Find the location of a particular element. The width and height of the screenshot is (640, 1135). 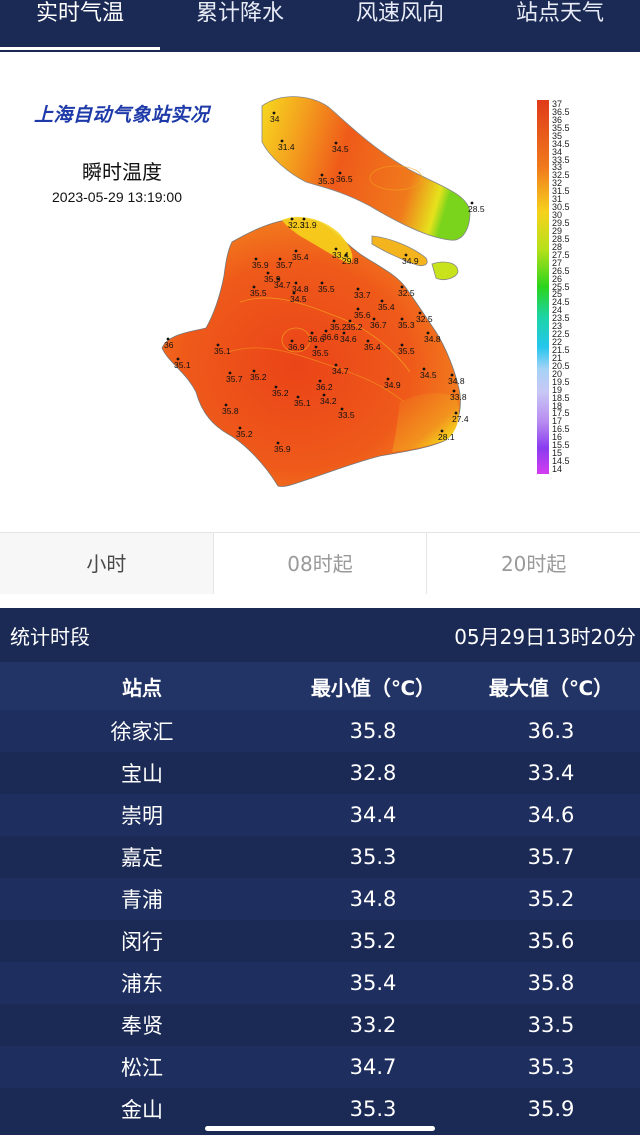

station-name-cell: 徐家汇 is located at coordinates (142, 732).